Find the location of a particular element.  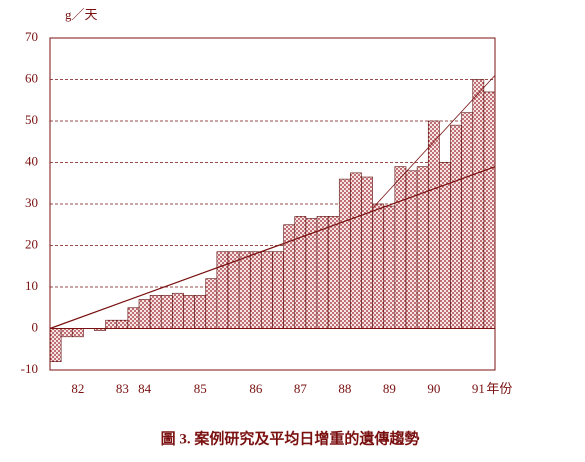

y-tick-label: 30 is located at coordinates (31, 202).